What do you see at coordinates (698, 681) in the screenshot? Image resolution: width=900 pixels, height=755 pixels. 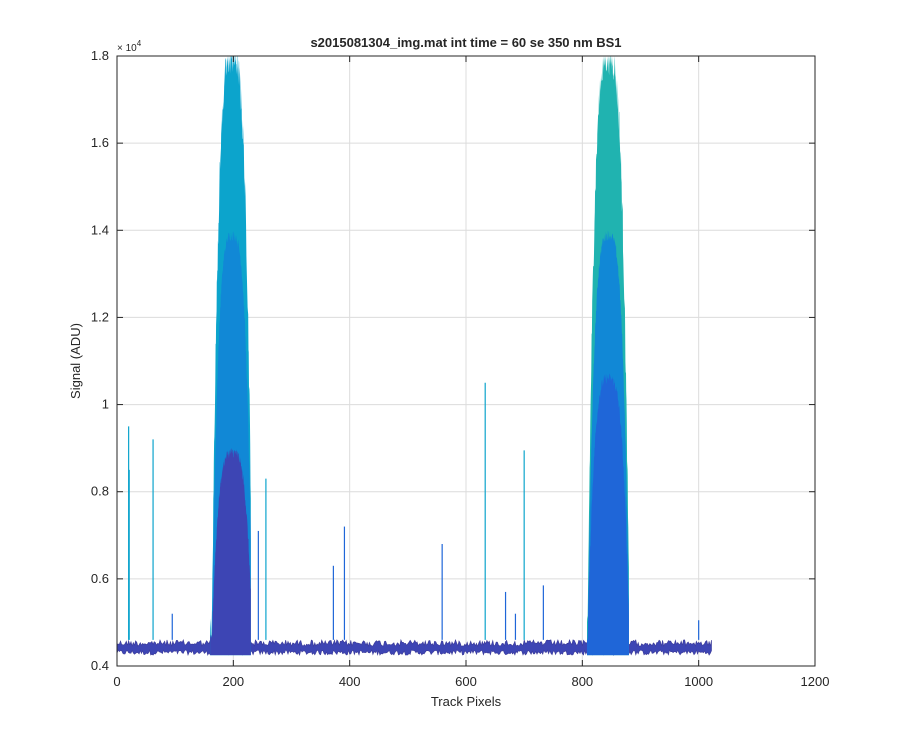 I see `x-tick-label: 1000` at bounding box center [698, 681].